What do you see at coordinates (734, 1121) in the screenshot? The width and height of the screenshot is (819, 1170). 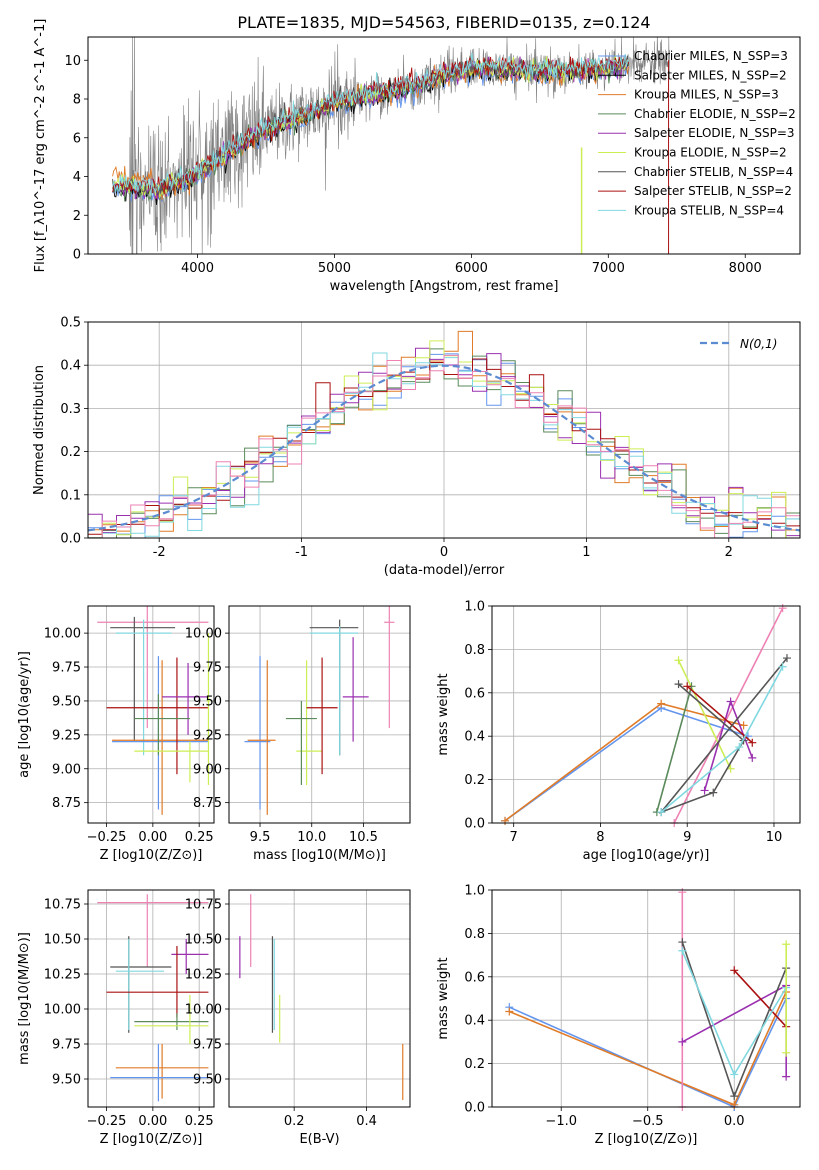 I see `x-tick-label: 0.0` at bounding box center [734, 1121].